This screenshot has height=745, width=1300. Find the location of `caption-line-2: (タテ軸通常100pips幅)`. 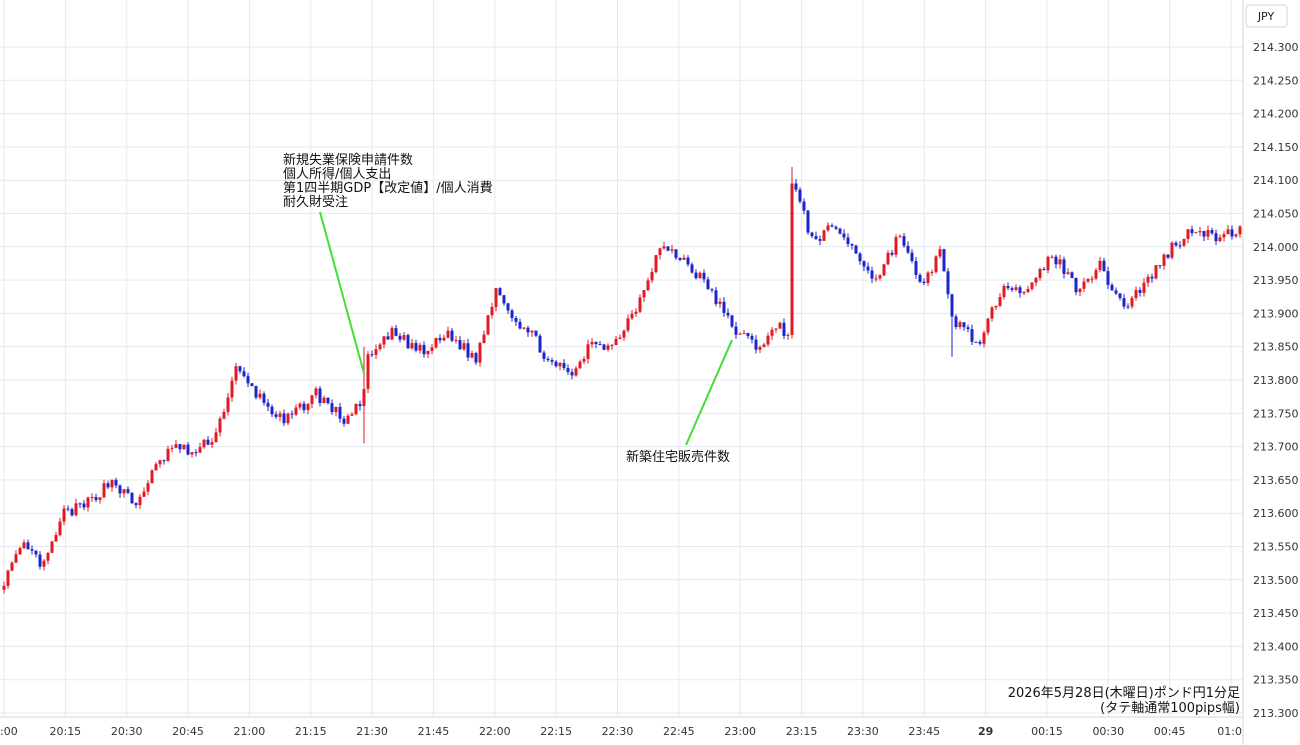

caption-line-2: (タテ軸通常100pips幅) is located at coordinates (1170, 708).